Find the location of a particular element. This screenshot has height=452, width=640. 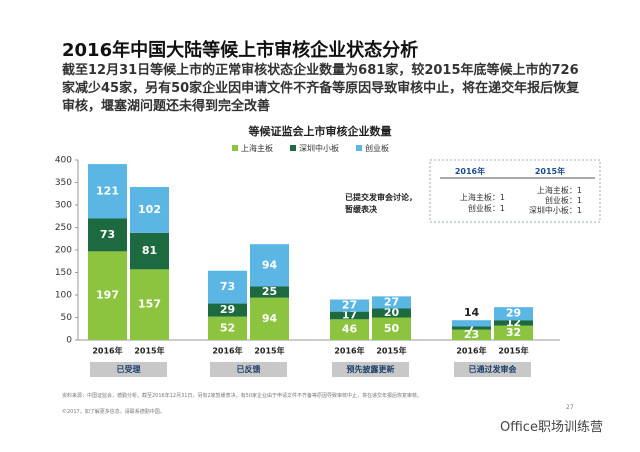

value-label: 157 is located at coordinates (149, 304).